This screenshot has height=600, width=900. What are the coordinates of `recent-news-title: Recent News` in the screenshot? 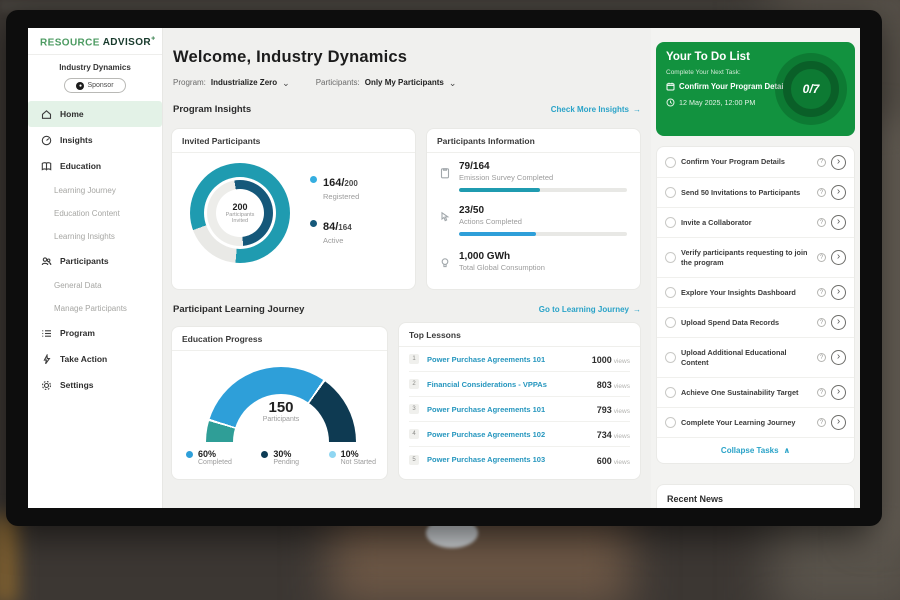 It's located at (695, 499).